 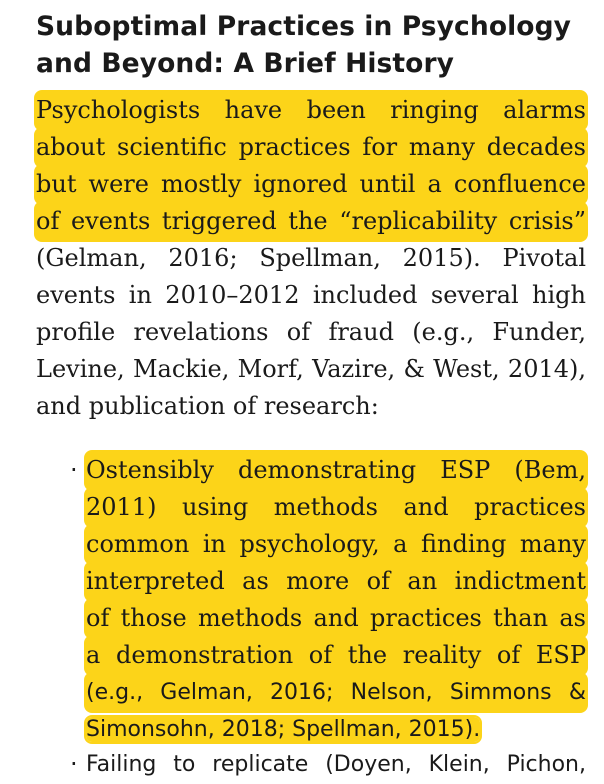 I want to click on highlighted-text: common in psychology, a finding many, so click(x=336, y=544).